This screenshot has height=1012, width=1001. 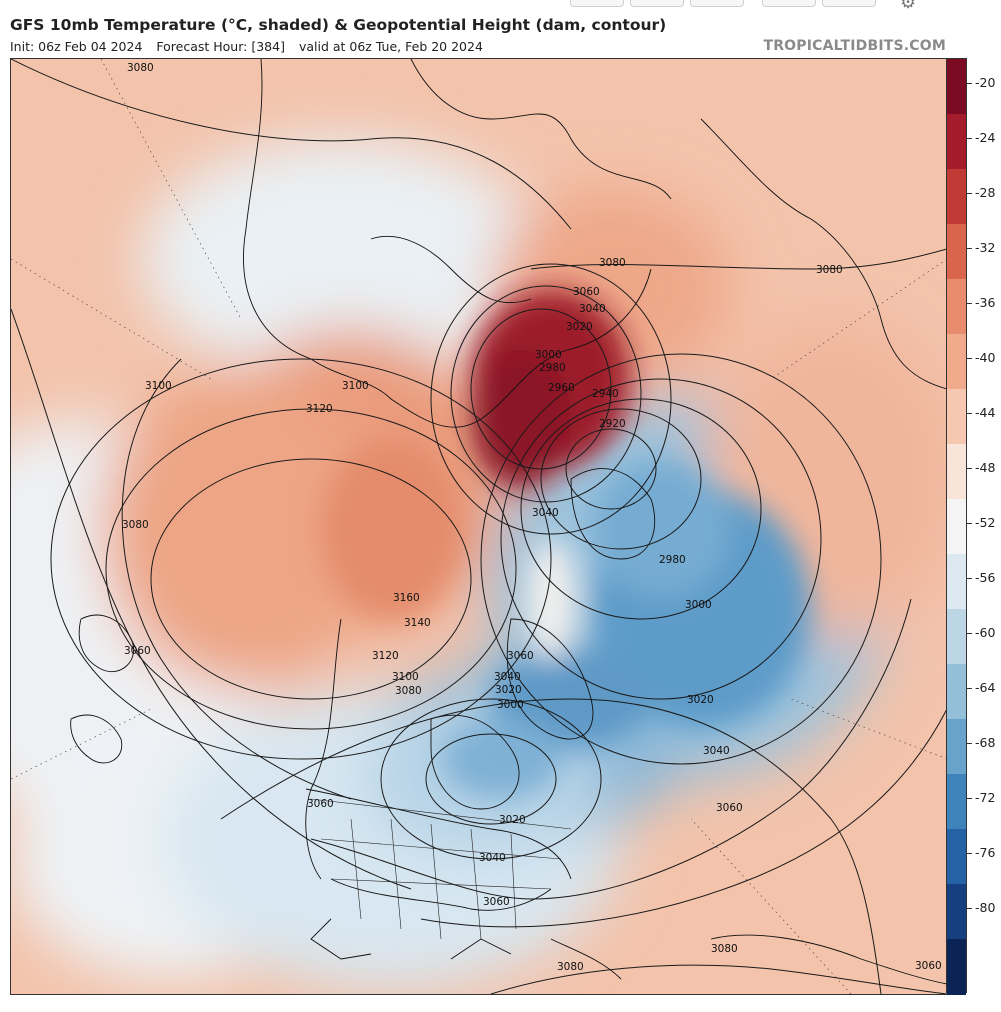 What do you see at coordinates (985, 742) in the screenshot?
I see `colorbar-label: -68` at bounding box center [985, 742].